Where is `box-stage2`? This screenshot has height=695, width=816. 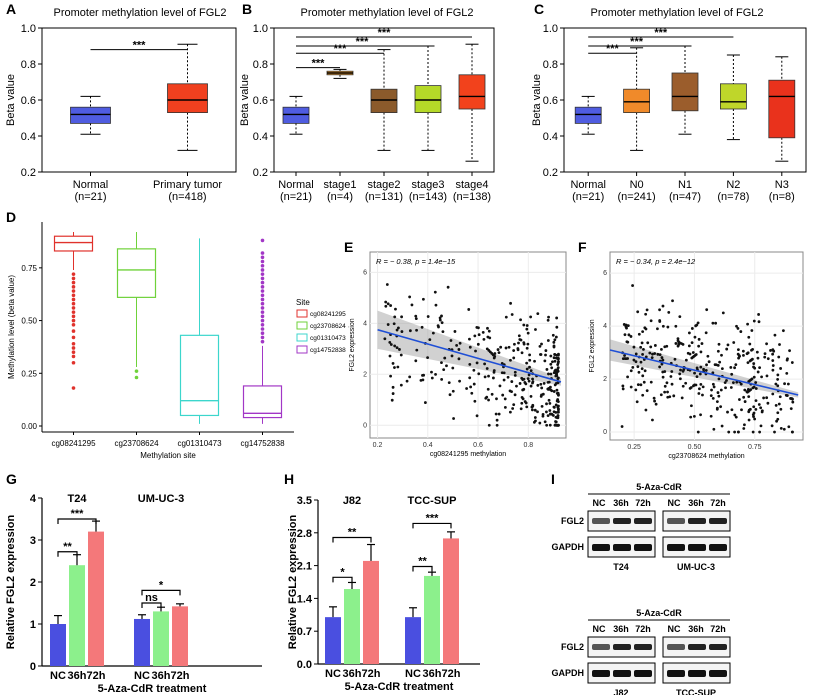
box-stage2 is located at coordinates (384, 100).